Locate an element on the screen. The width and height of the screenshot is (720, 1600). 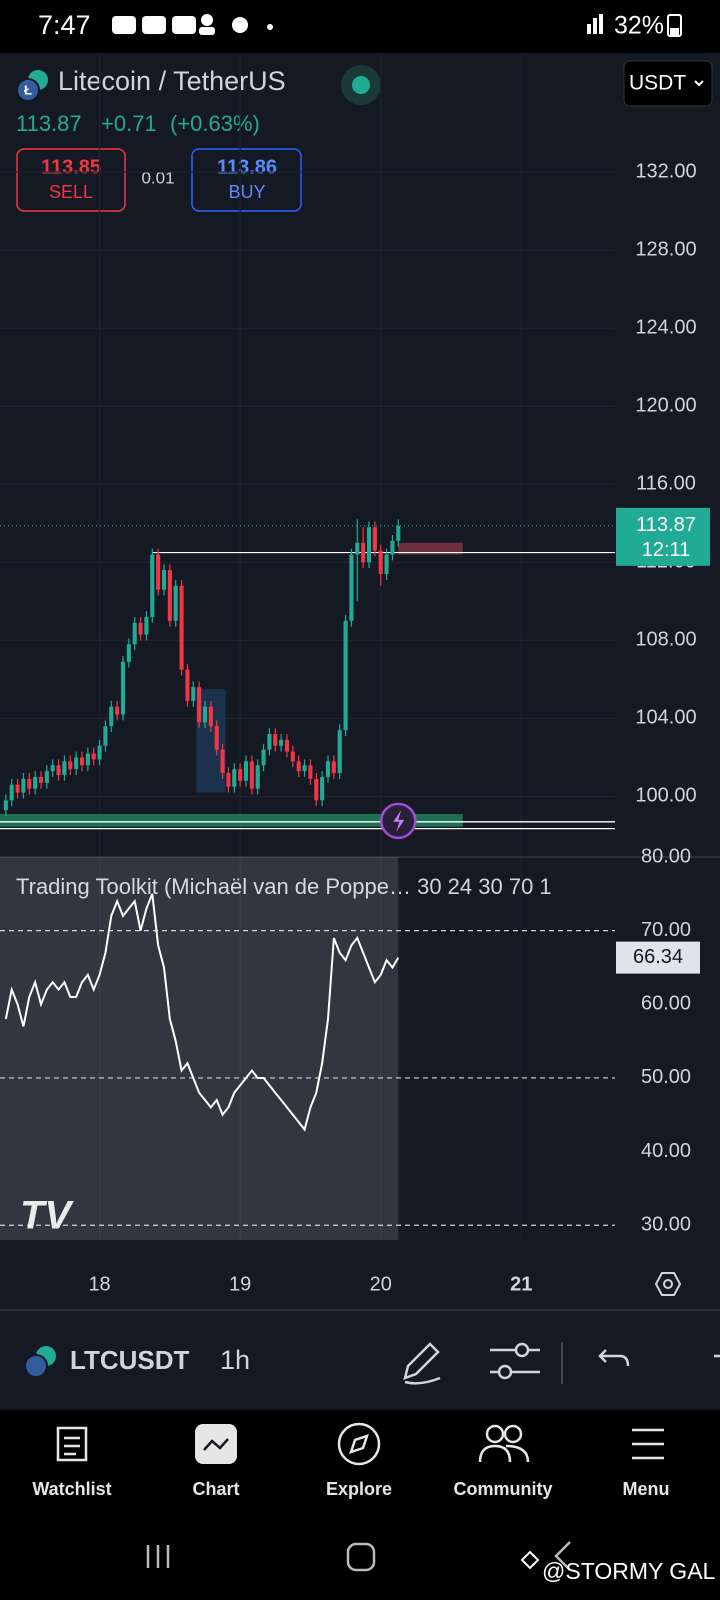
currency-button is located at coordinates (668, 83).